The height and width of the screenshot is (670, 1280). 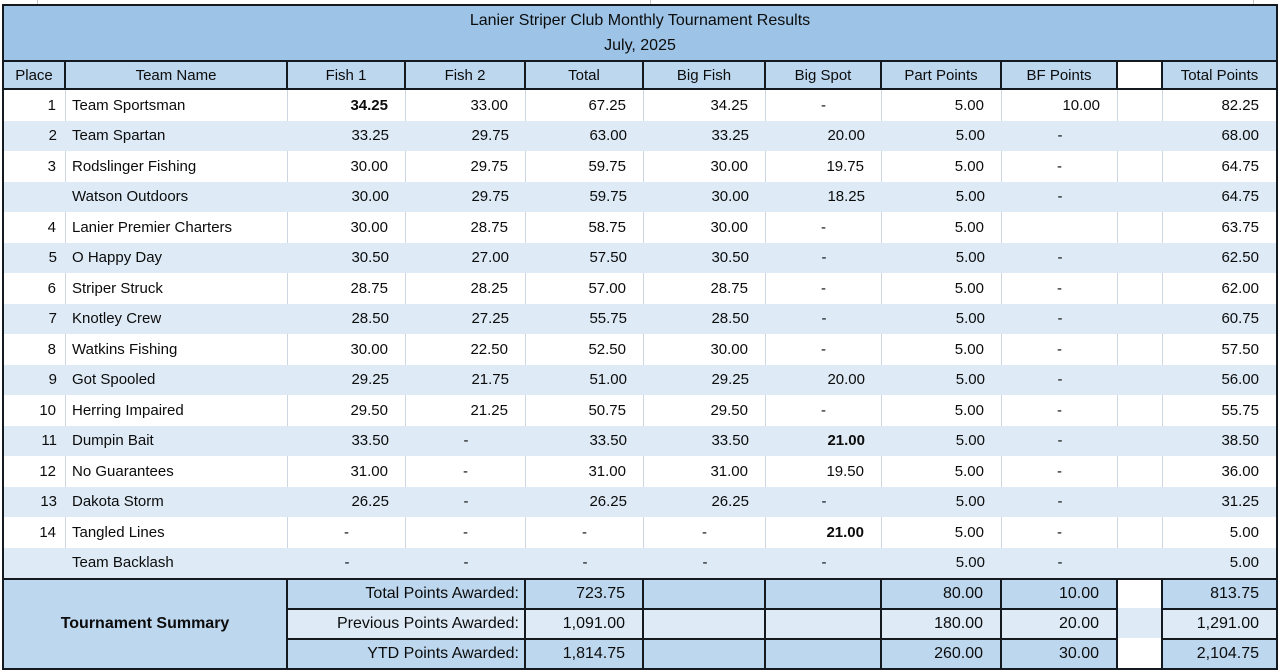 I want to click on cell-team: Striper Struck, so click(x=177, y=288).